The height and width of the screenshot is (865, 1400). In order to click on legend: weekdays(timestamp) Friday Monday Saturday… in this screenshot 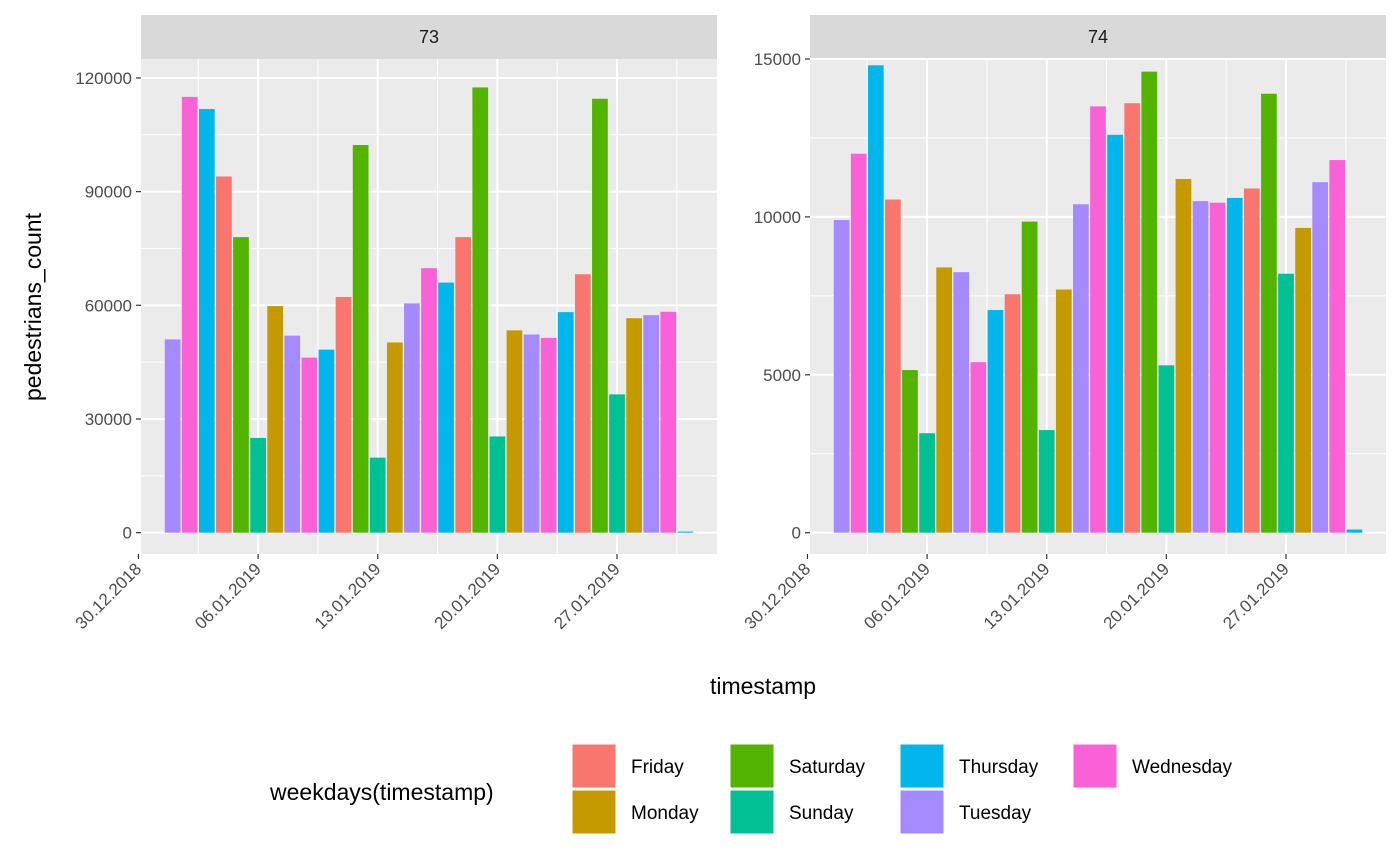, I will do `click(750, 789)`.